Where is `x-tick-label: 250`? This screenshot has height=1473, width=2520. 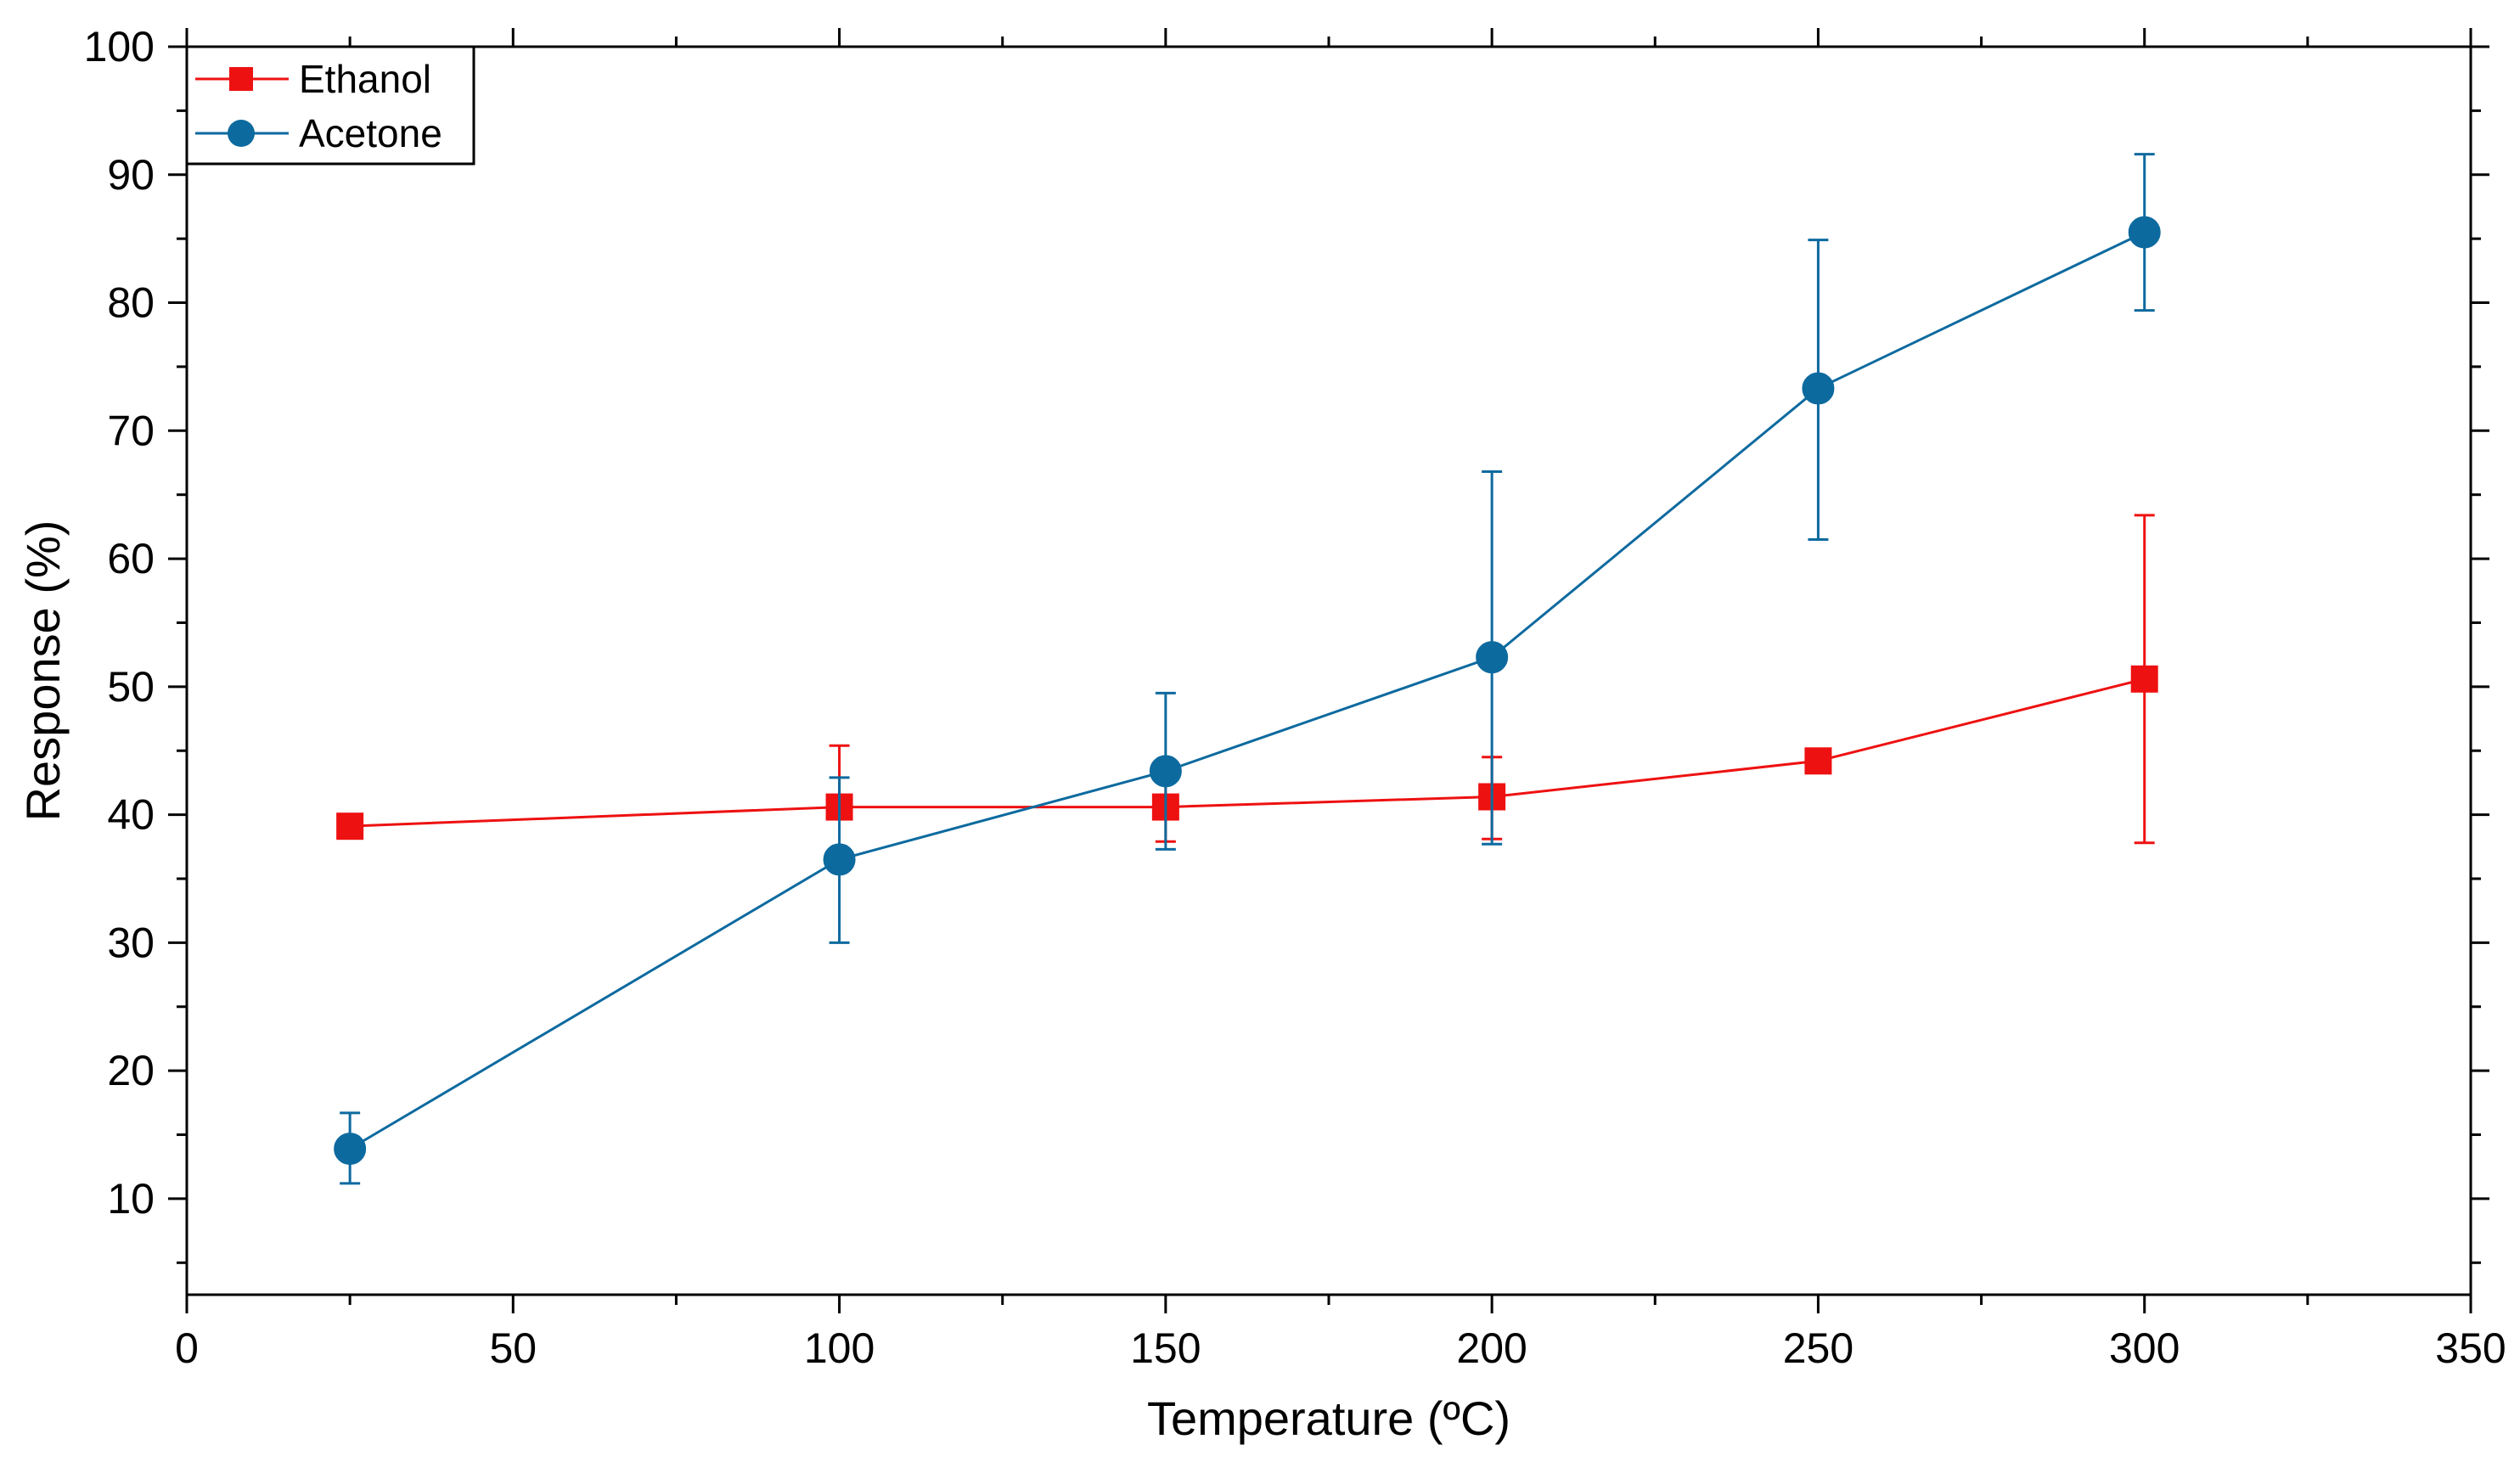
x-tick-label: 250 is located at coordinates (1818, 1348).